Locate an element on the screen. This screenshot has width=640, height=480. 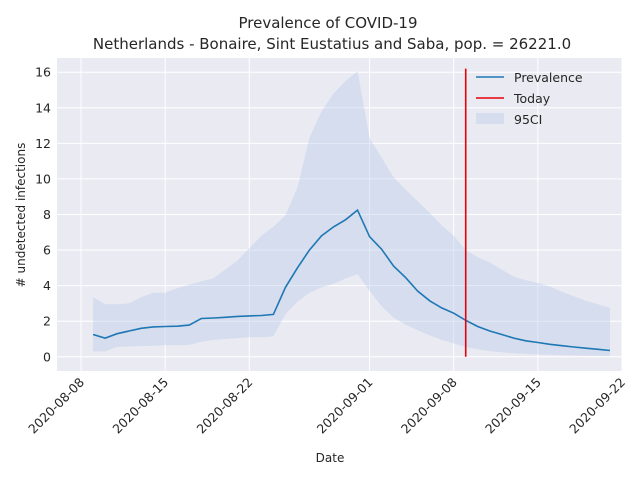
legend-today-label: Today is located at coordinates (532, 98).